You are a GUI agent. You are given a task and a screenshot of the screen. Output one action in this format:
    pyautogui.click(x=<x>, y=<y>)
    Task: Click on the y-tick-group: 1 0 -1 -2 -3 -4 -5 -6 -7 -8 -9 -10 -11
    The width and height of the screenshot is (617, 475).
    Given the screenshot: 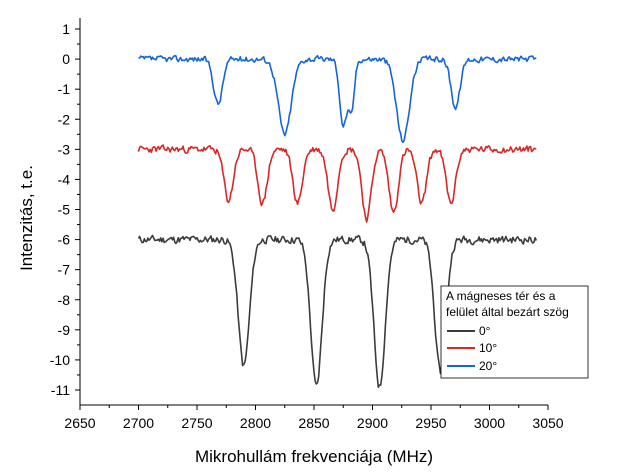 What is the action you would take?
    pyautogui.click(x=65, y=209)
    